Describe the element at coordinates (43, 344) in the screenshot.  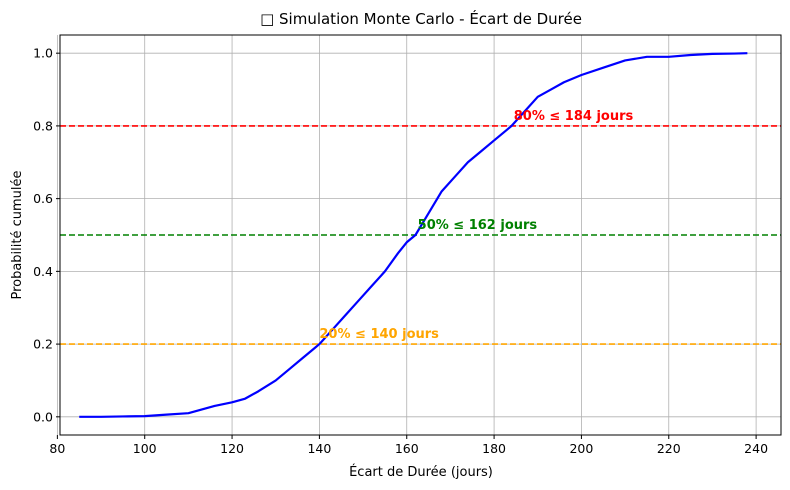
I see `y-tick-label: 0.2` at that location.